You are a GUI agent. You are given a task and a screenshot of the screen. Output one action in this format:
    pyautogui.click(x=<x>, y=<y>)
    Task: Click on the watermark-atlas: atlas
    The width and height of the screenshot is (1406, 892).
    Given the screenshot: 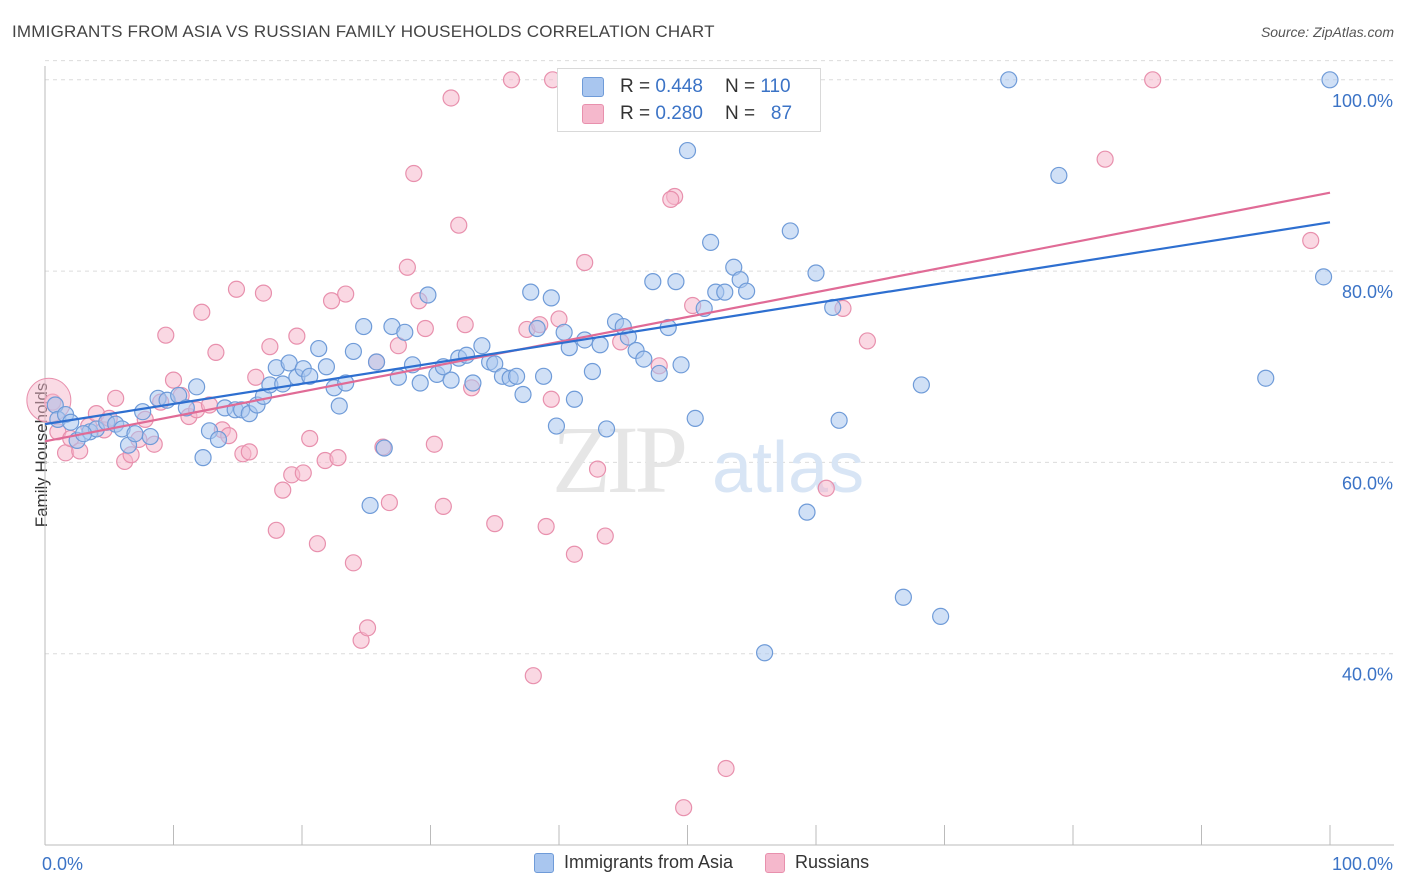 What is the action you would take?
    pyautogui.click(x=788, y=468)
    